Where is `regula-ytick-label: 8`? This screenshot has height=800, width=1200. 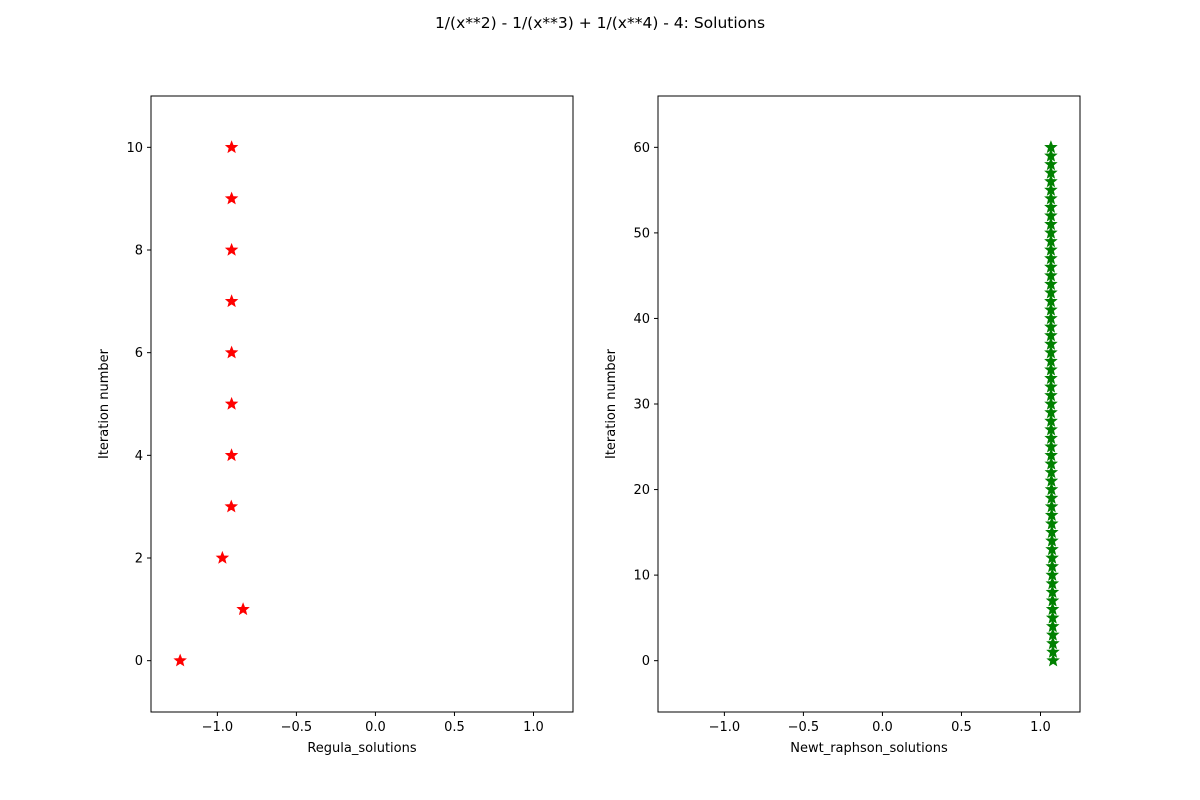
regula-ytick-label: 8 is located at coordinates (139, 251).